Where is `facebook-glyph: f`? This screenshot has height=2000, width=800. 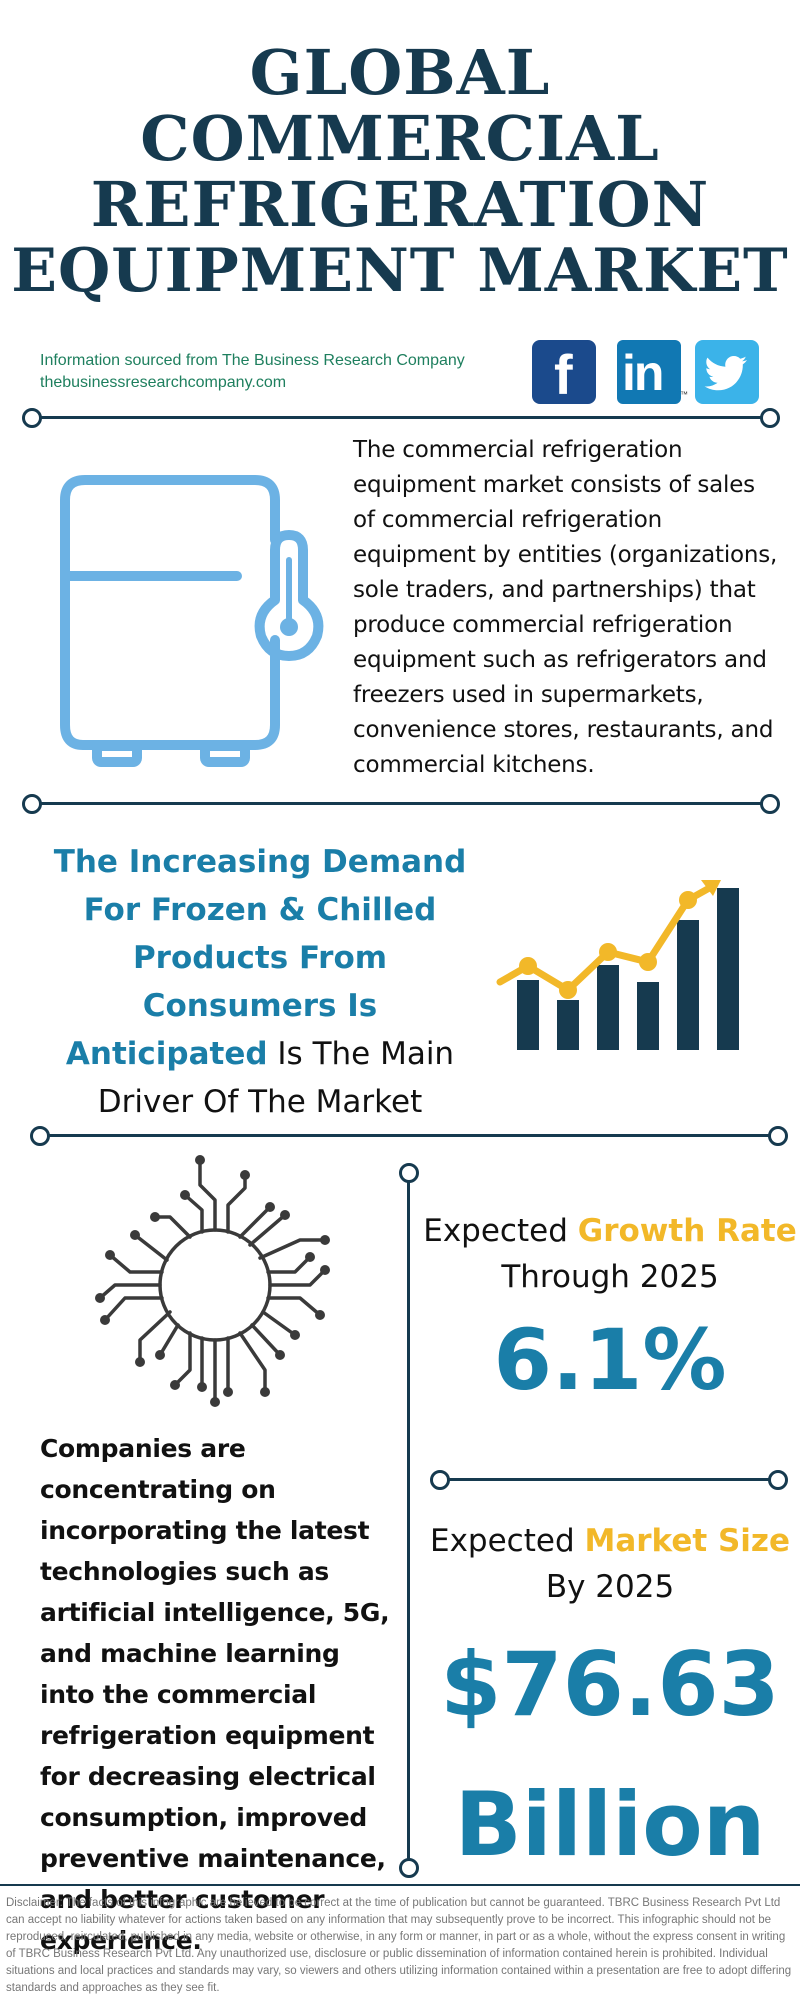 facebook-glyph: f is located at coordinates (563, 374).